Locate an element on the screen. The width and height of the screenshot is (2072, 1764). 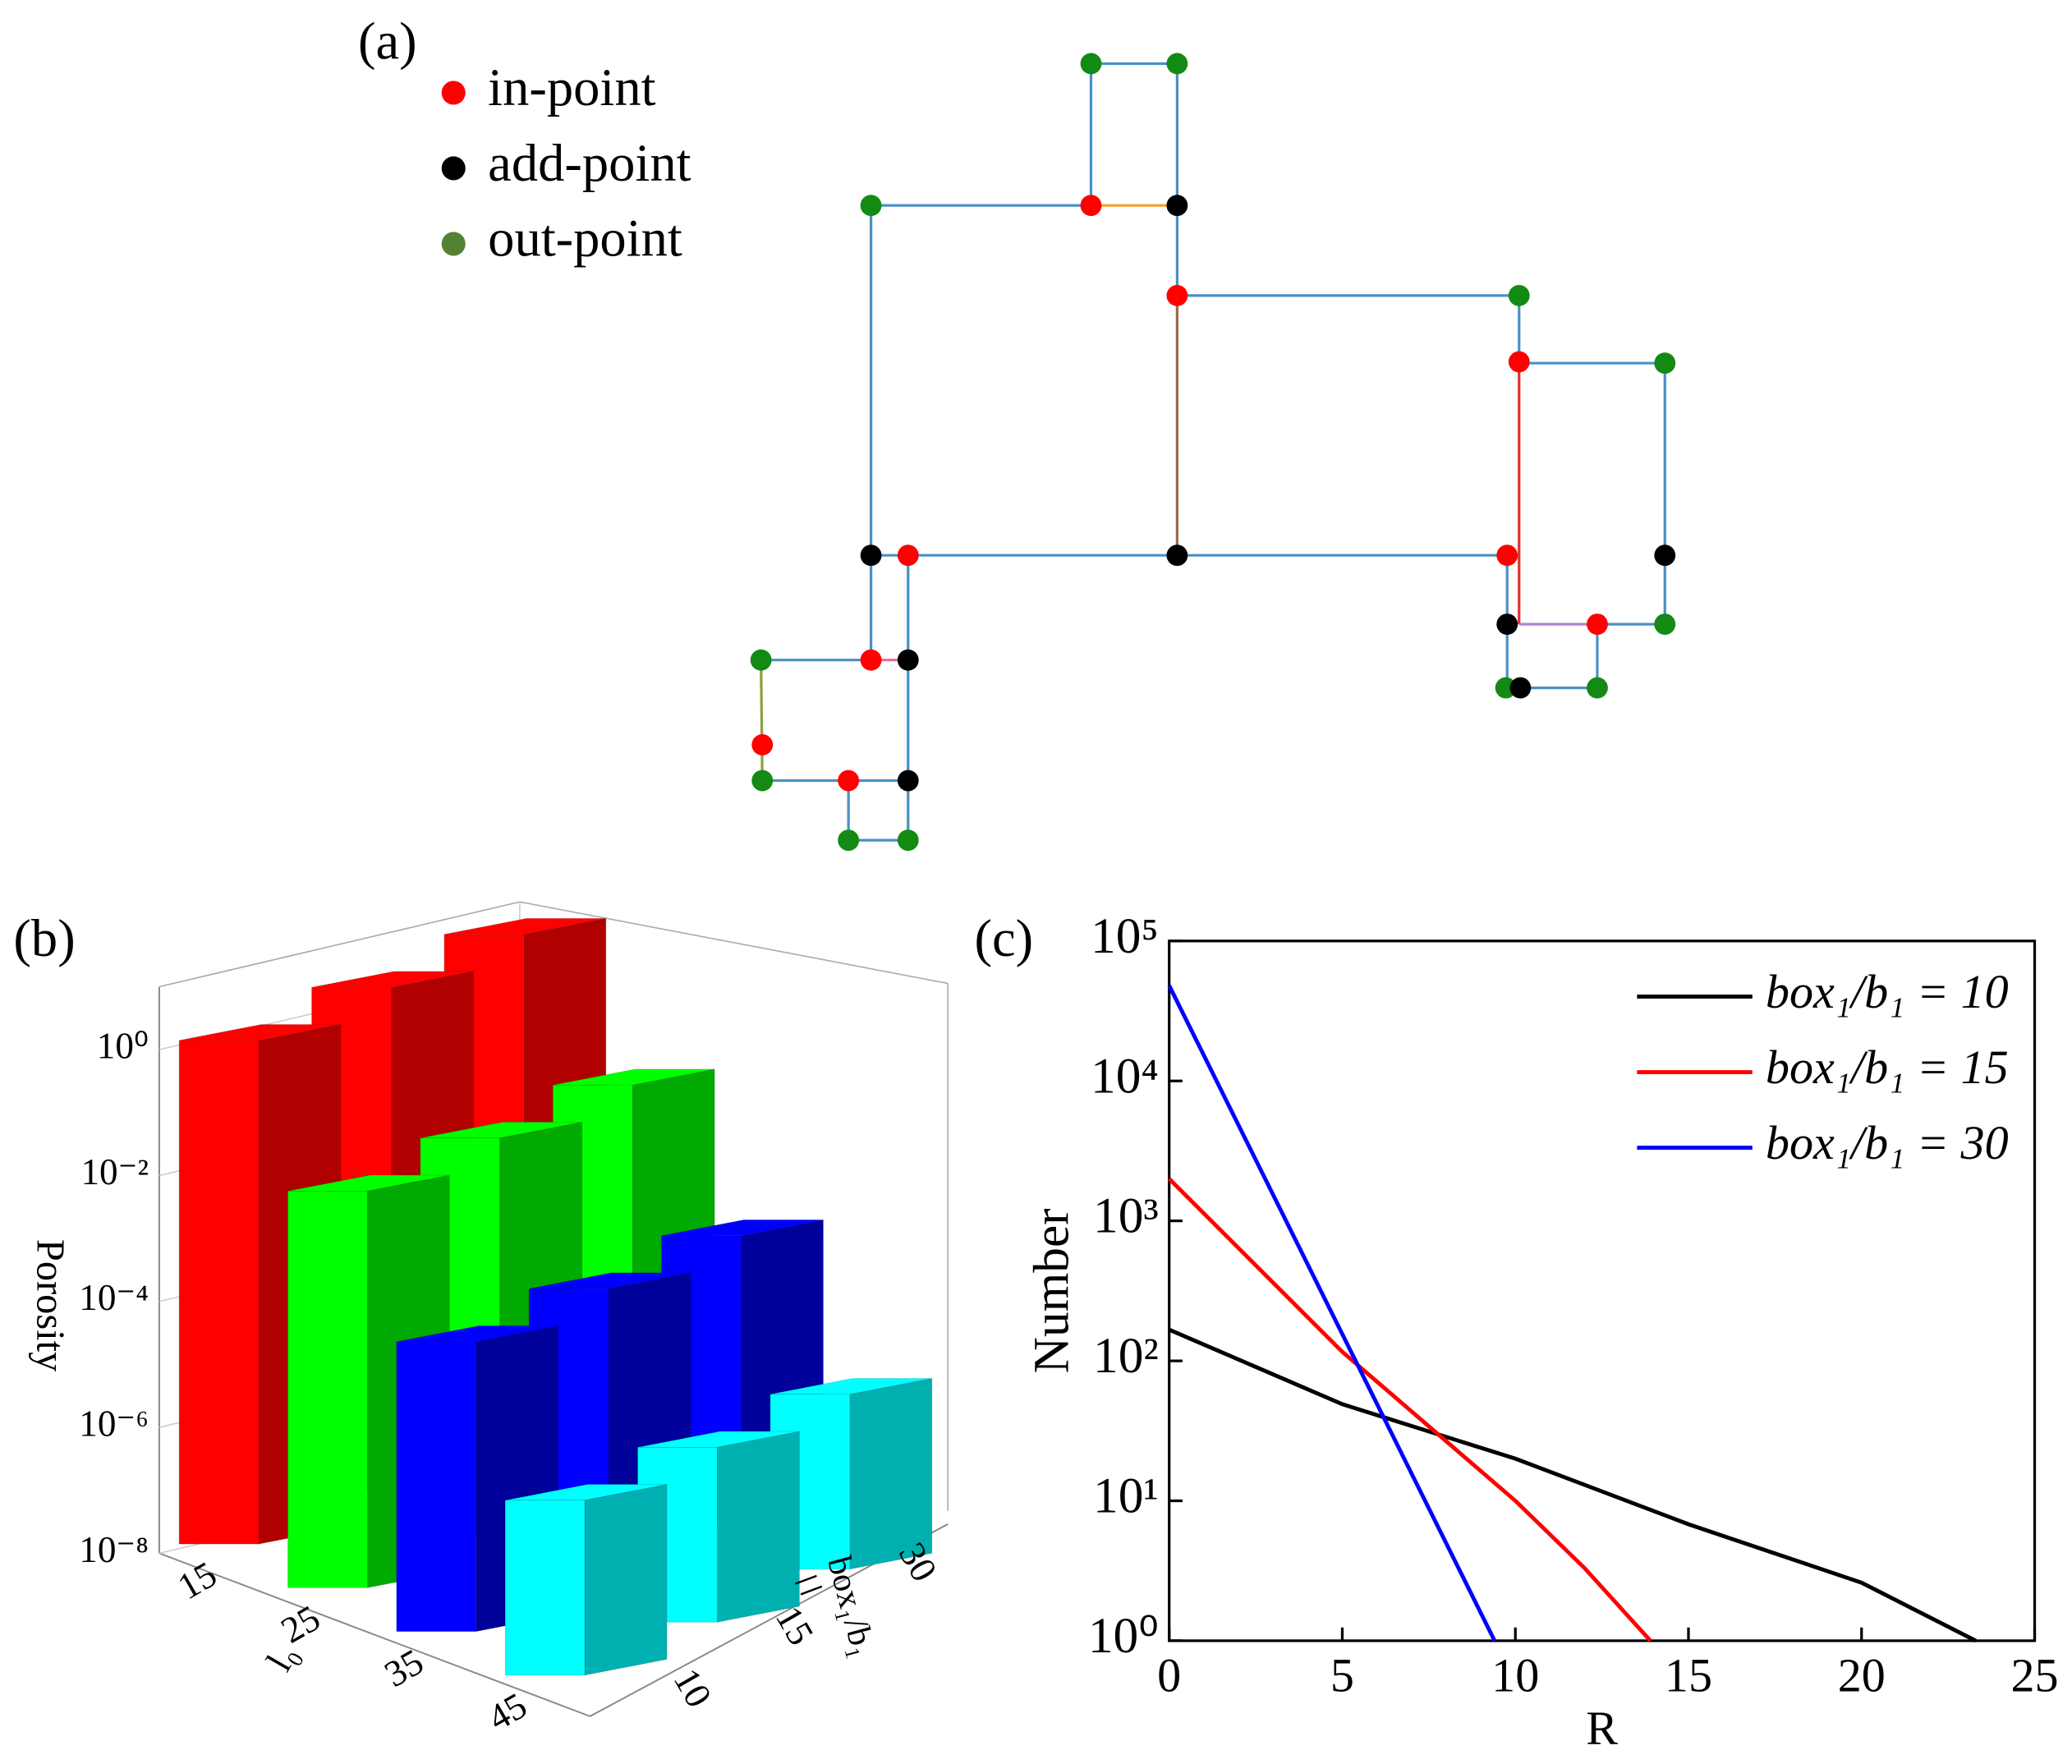
x-tick-label: 35 is located at coordinates (404, 1668).